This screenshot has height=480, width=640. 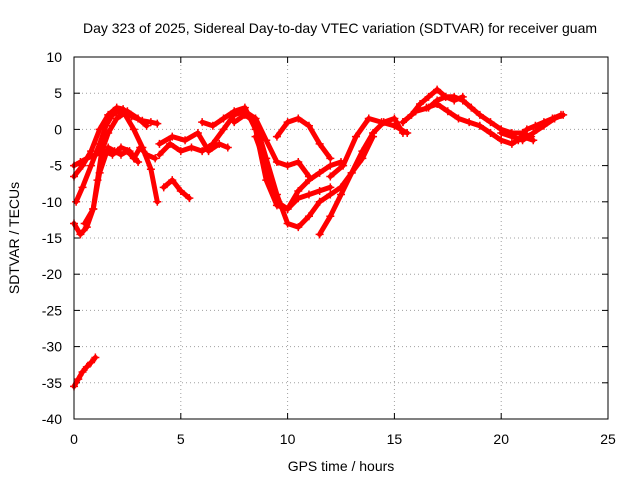 What do you see at coordinates (181, 439) in the screenshot?
I see `x-tick-label: 5` at bounding box center [181, 439].